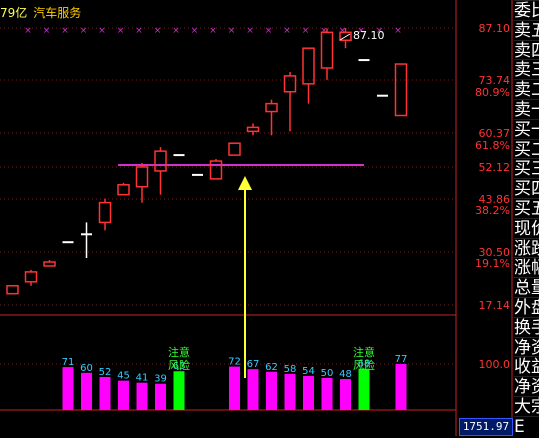 This screenshot has width=539, height=438. Describe the element at coordinates (86, 368) in the screenshot. I see `volume-value: 60` at that location.